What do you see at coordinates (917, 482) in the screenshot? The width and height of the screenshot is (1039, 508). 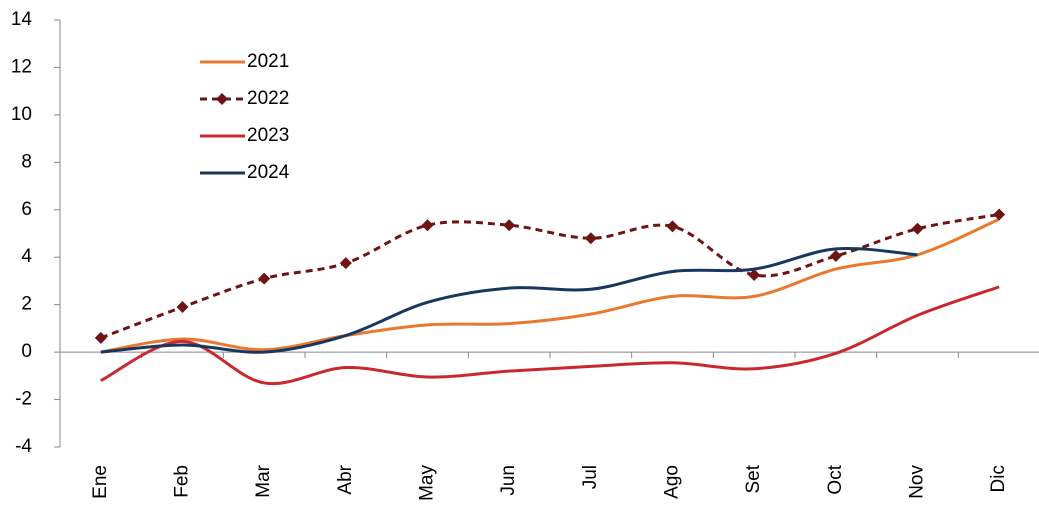 I see `x-tick-label: Nov` at bounding box center [917, 482].